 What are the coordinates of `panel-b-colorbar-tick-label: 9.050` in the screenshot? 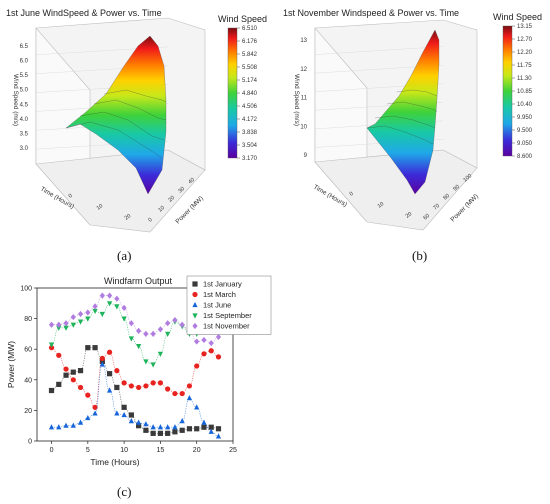 It's located at (525, 144).